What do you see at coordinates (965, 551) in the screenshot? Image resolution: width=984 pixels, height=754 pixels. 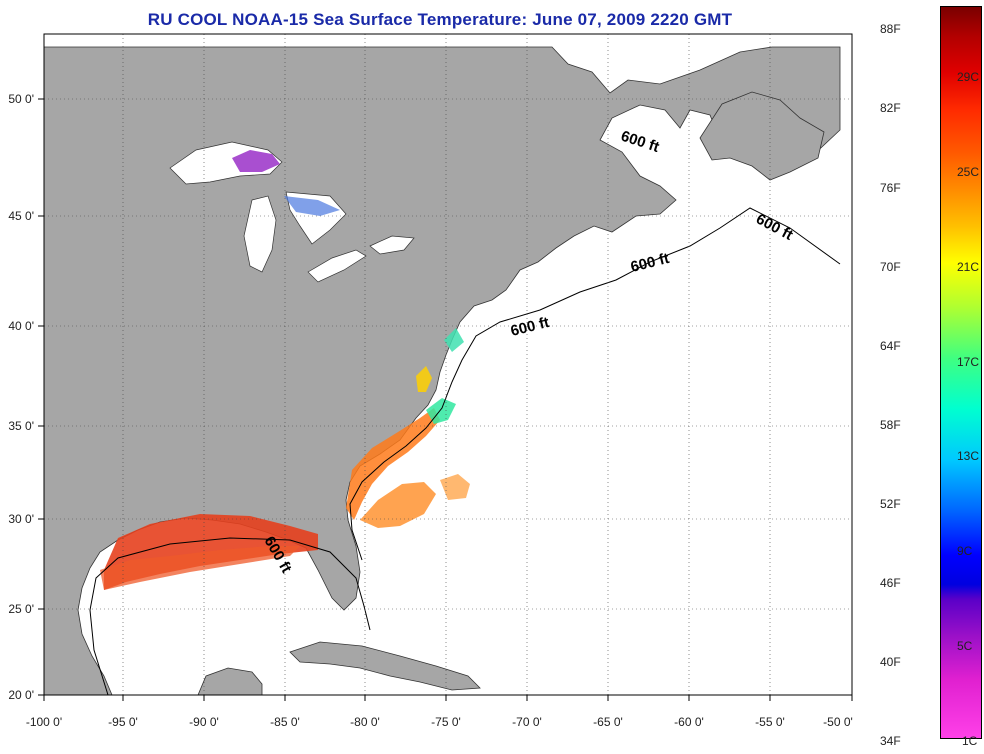 I see `colorbar-label-c: 9C` at bounding box center [965, 551].